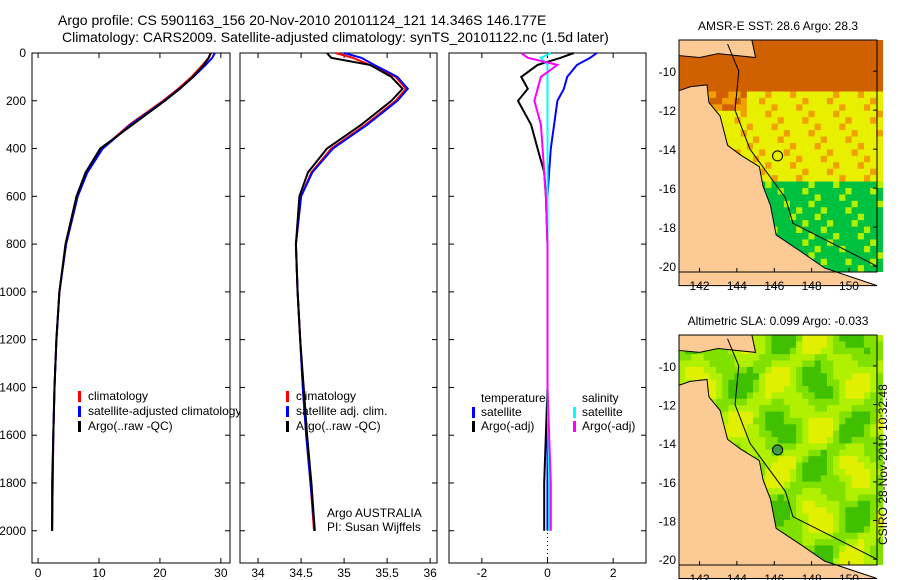  I want to click on y-tick-label: 200, so click(16, 101).